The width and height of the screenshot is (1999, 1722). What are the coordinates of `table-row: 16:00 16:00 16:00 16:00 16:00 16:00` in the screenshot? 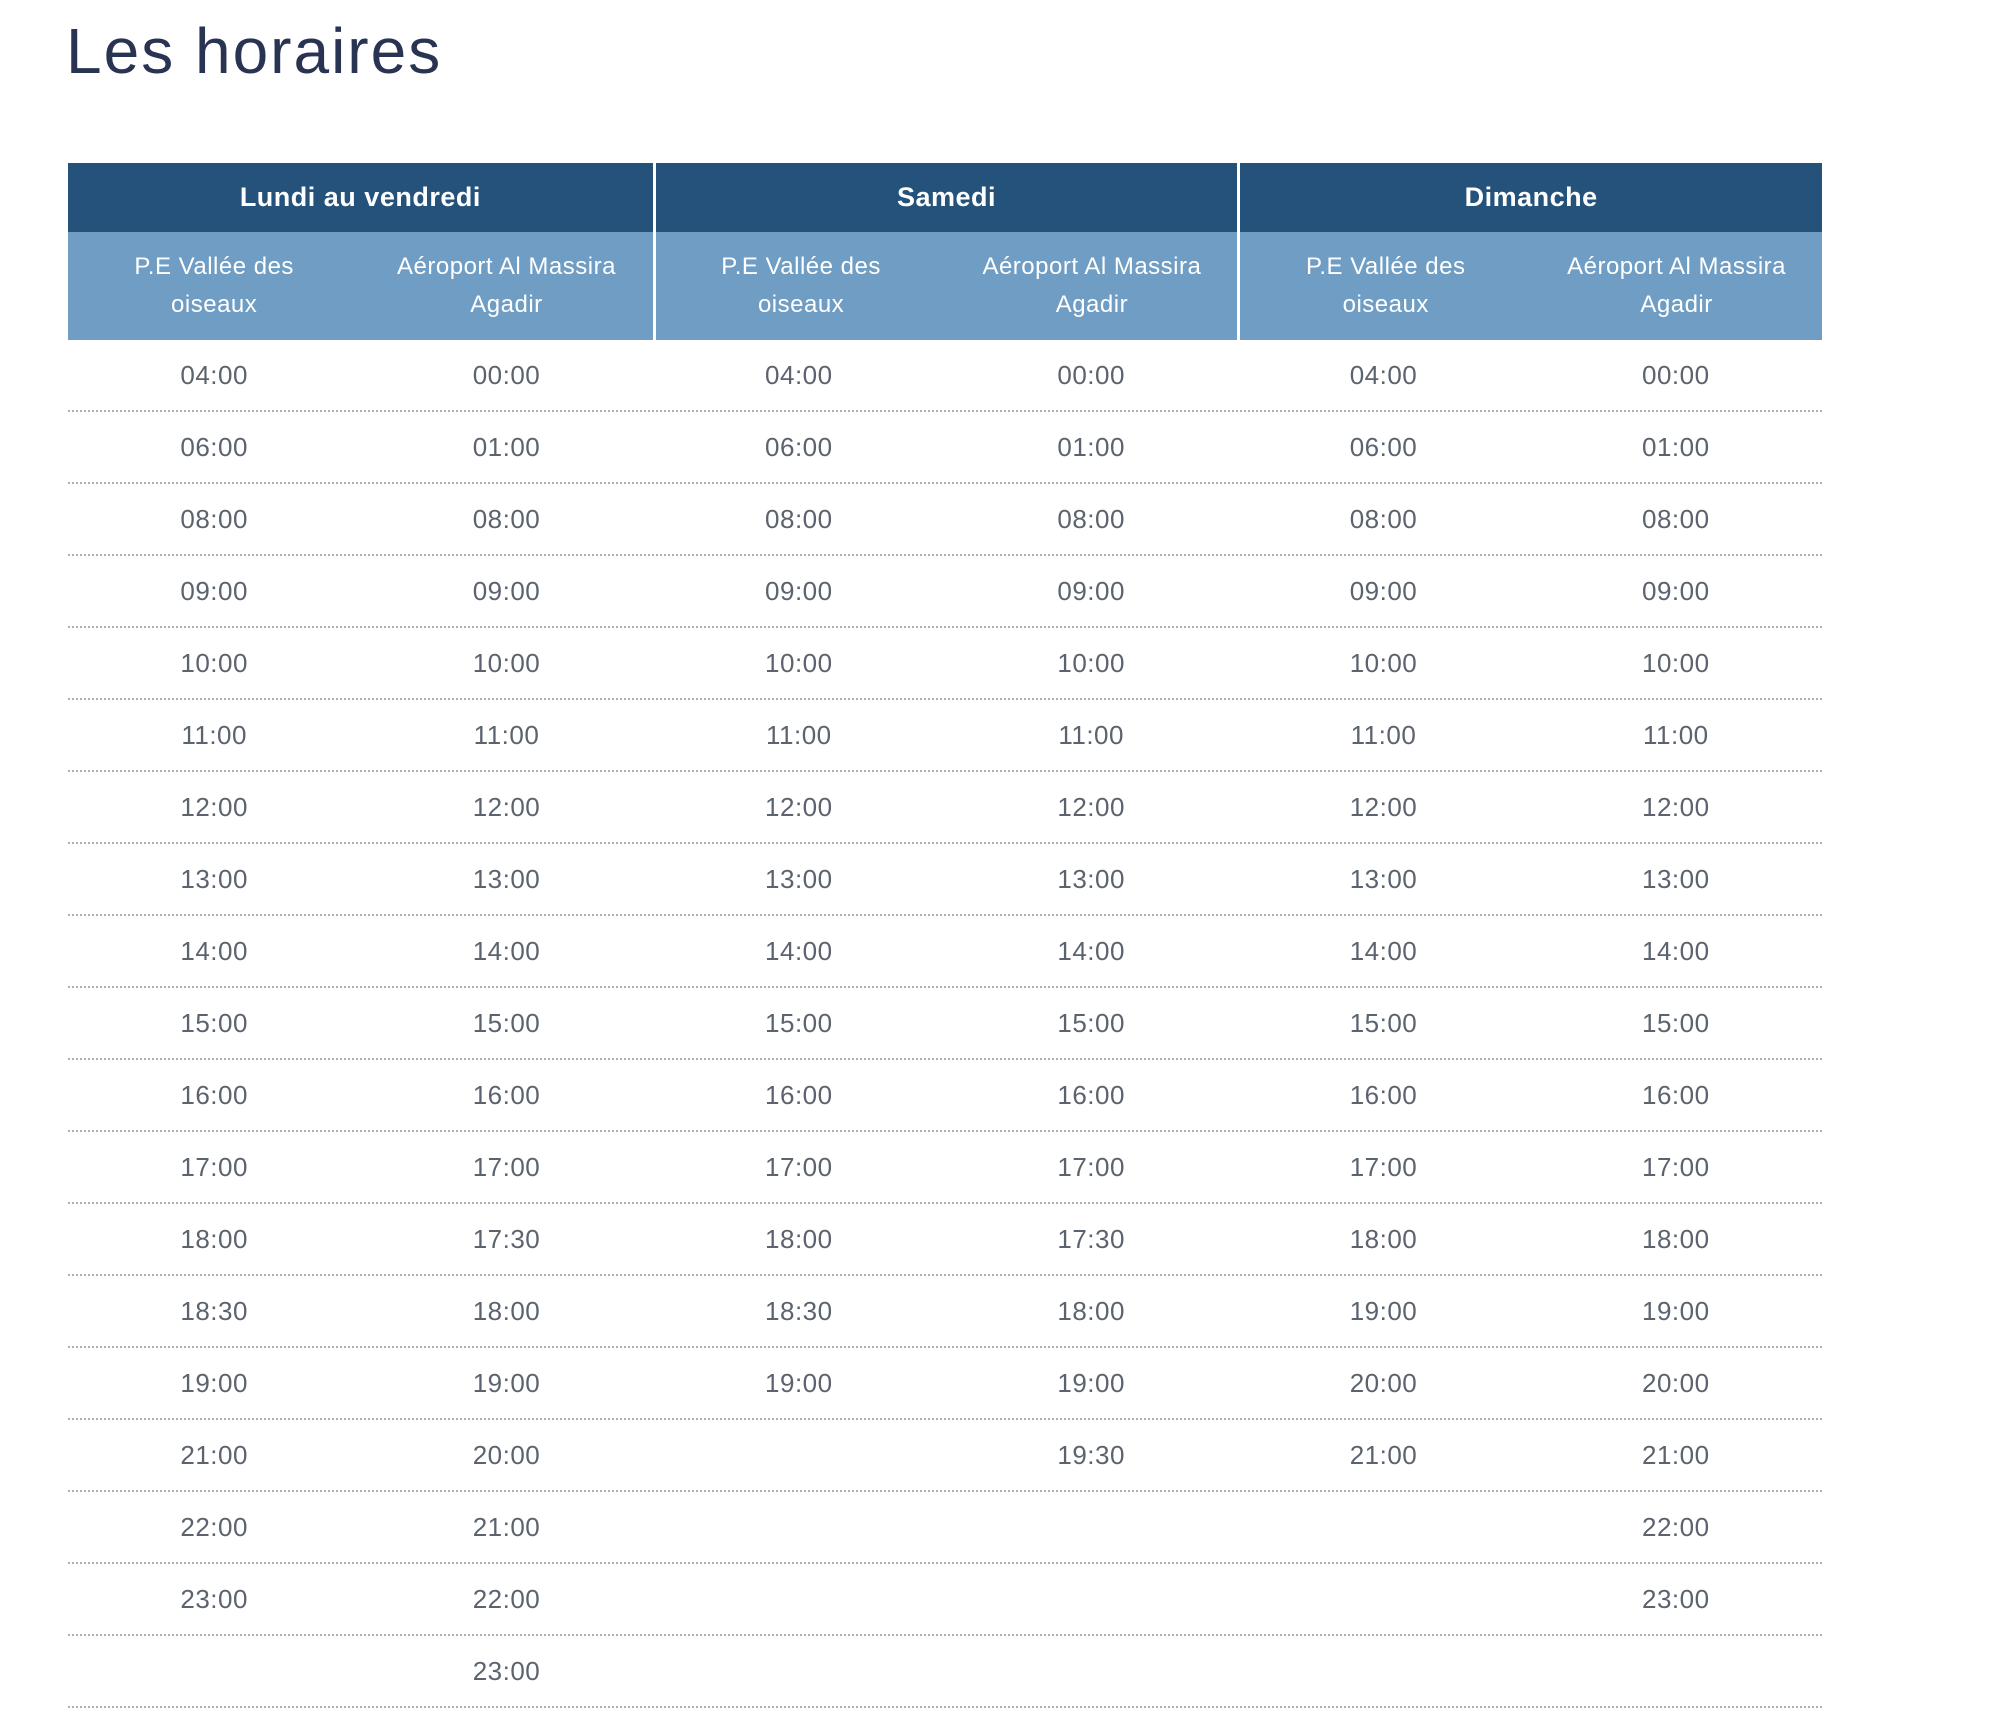 It's located at (945, 1096).